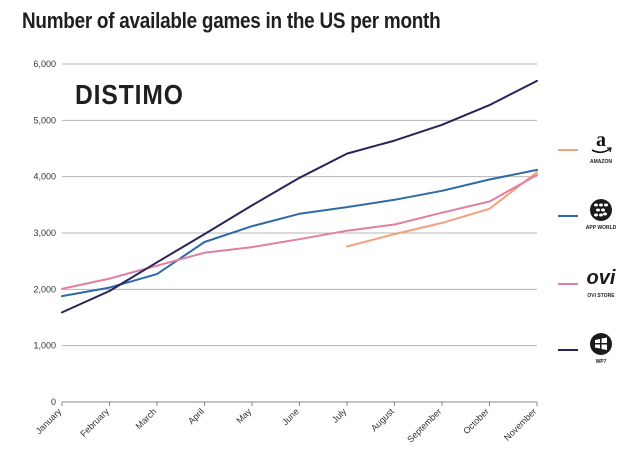 This screenshot has width=639, height=469. I want to click on windows-logo-icon, so click(601, 344).